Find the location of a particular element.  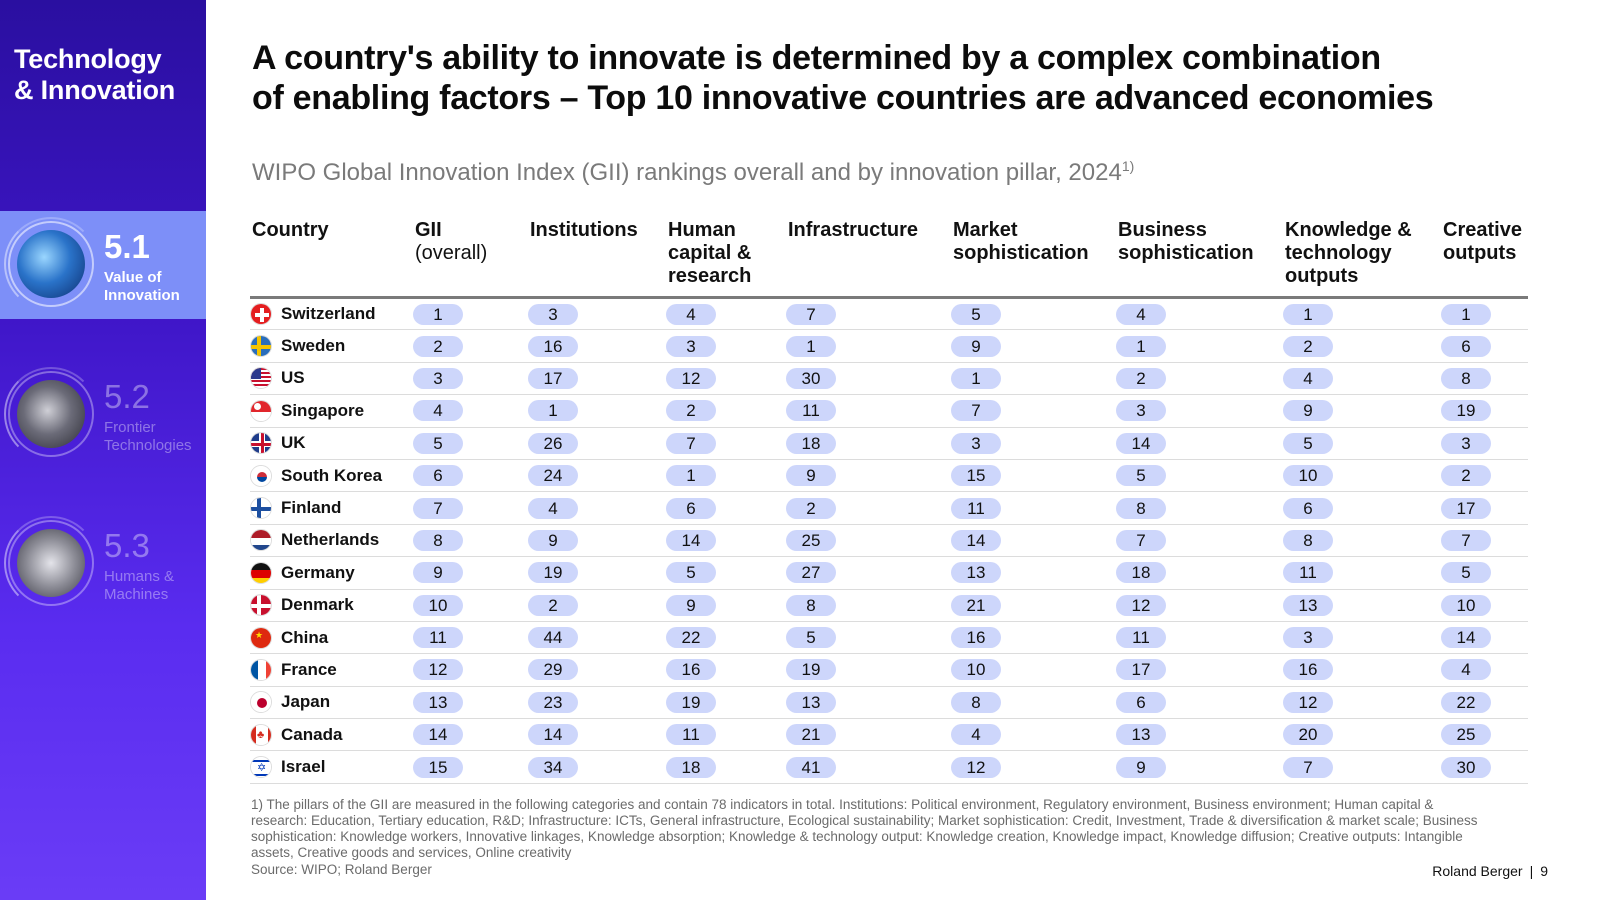

column-header-business-sophistication: Business sophistication is located at coordinates (1199, 257).